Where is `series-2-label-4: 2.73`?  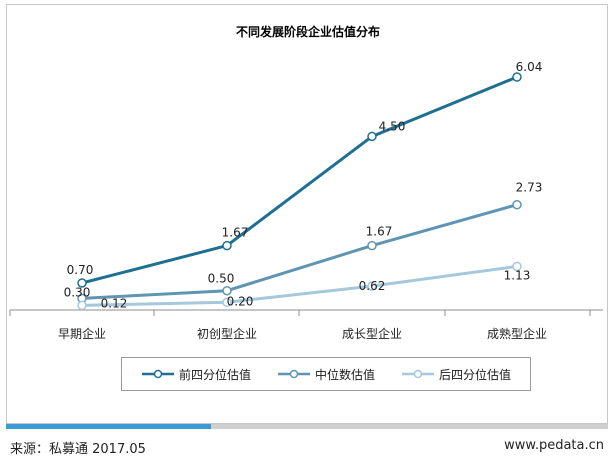 series-2-label-4: 2.73 is located at coordinates (529, 188).